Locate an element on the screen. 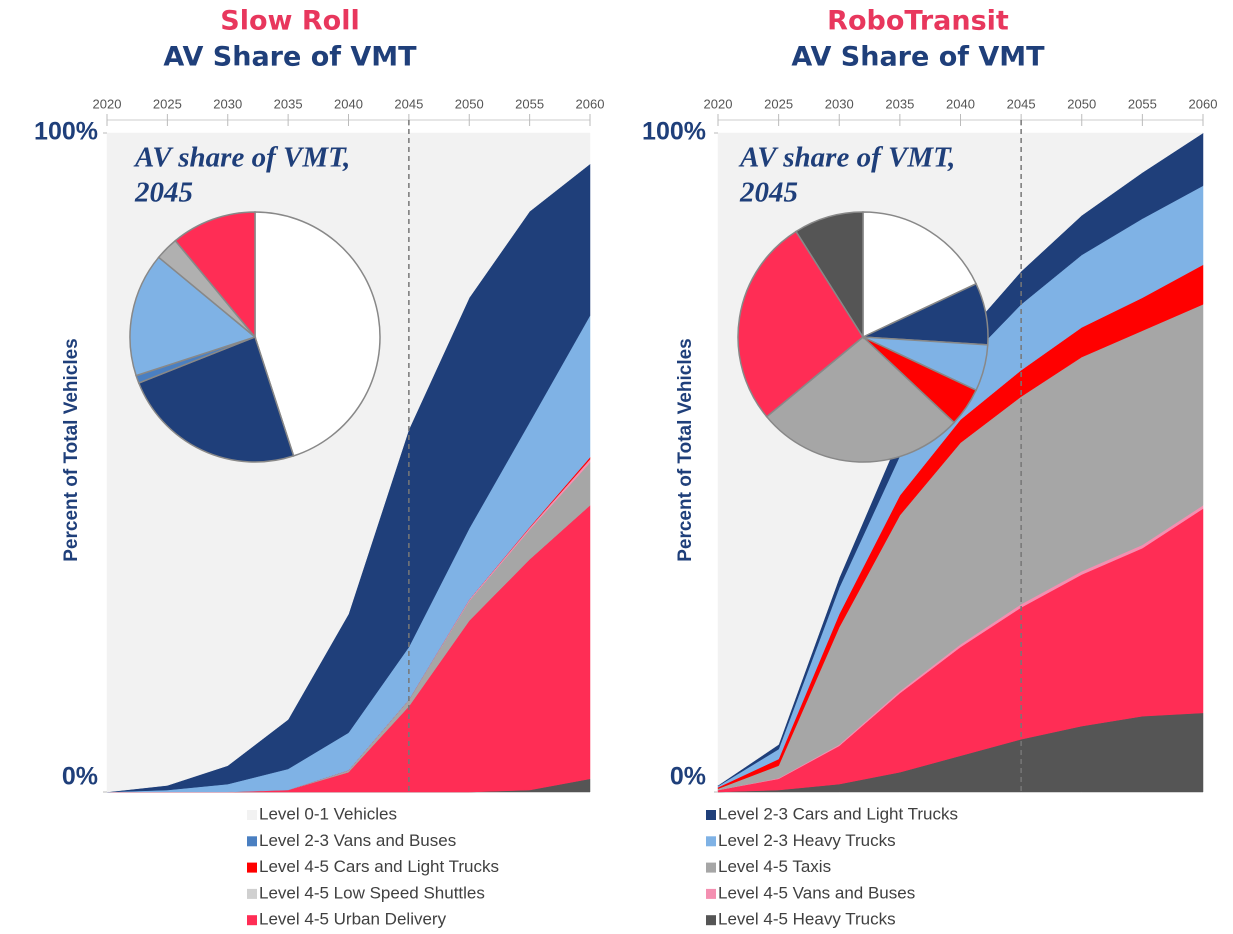 This screenshot has height=934, width=1233. legend-label: Level 4-5 Heavy Trucks is located at coordinates (807, 919).